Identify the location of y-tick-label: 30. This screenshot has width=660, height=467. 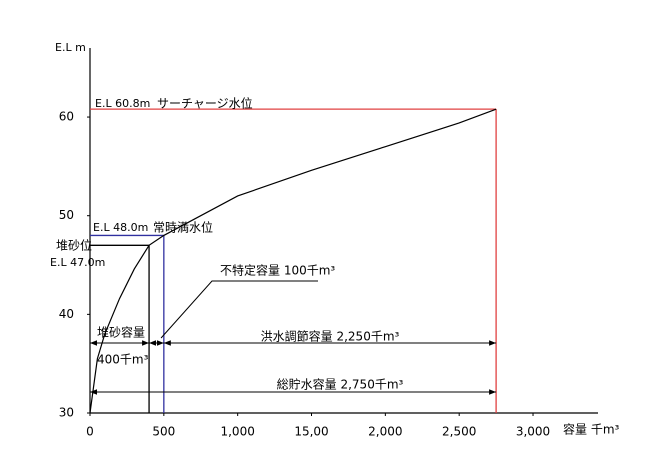
(66, 413).